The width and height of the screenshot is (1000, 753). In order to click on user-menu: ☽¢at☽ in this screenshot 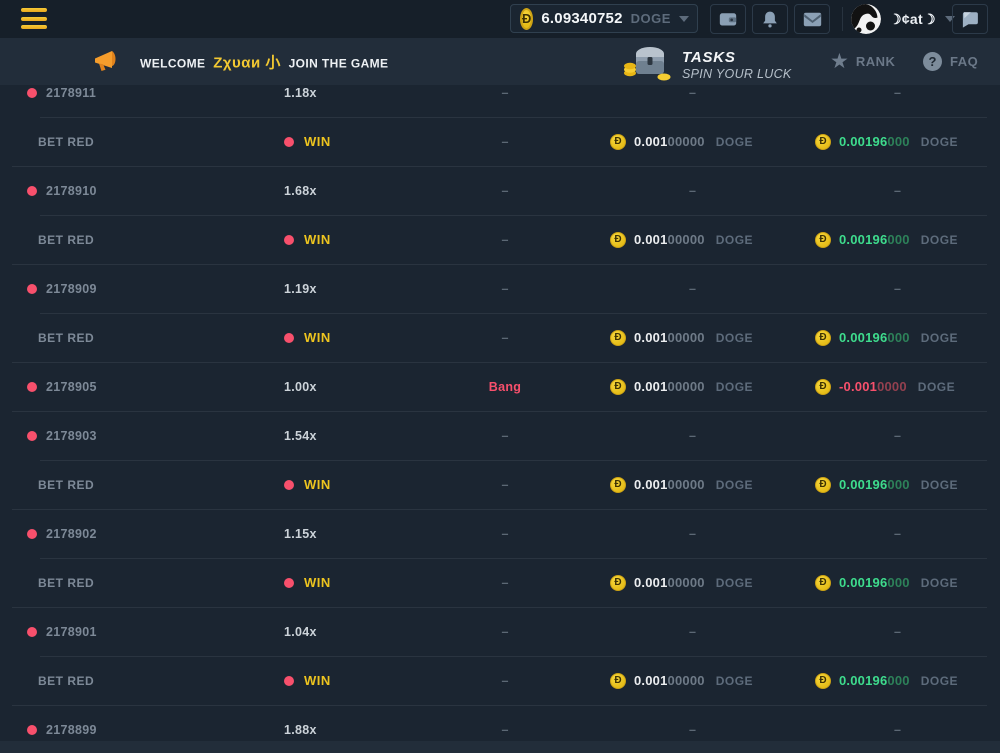, I will do `click(903, 19)`.